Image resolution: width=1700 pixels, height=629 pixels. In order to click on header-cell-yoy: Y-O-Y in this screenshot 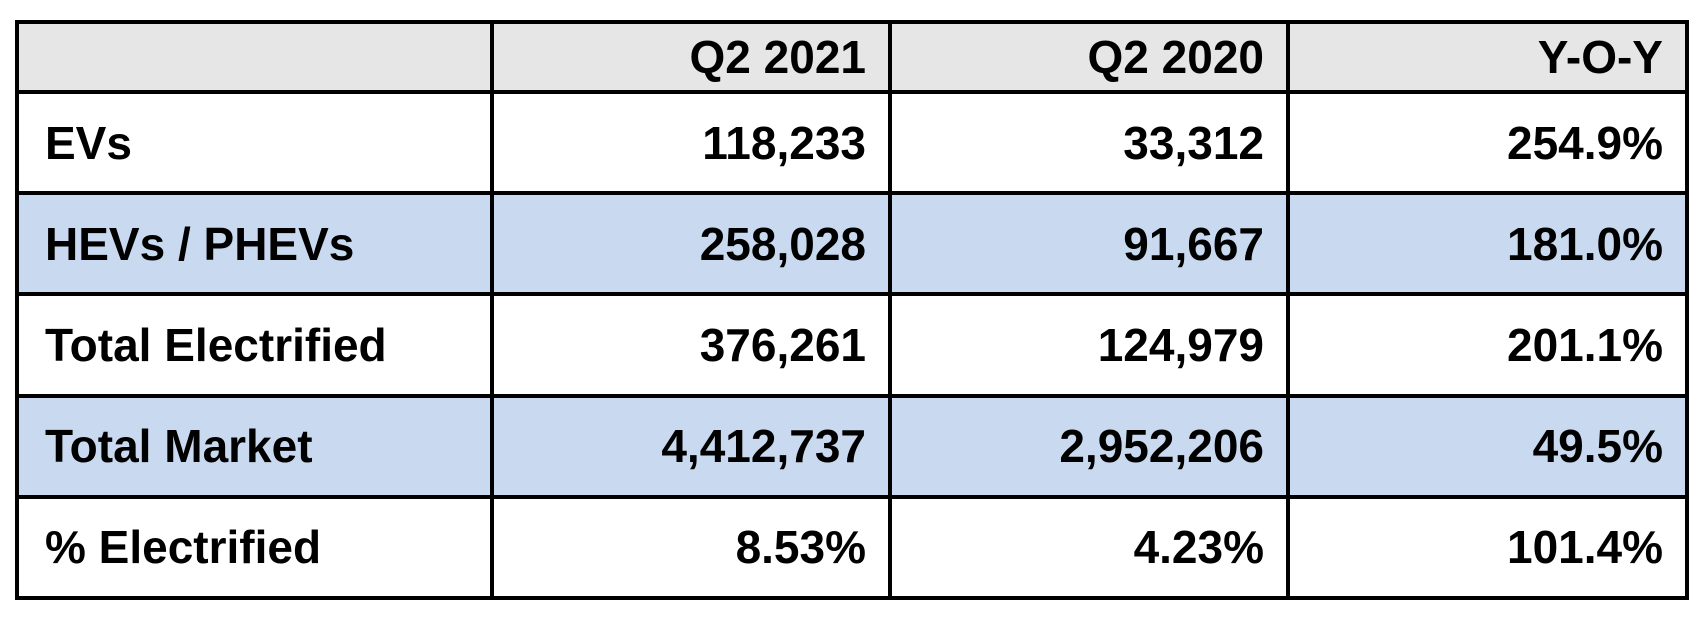, I will do `click(1487, 57)`.